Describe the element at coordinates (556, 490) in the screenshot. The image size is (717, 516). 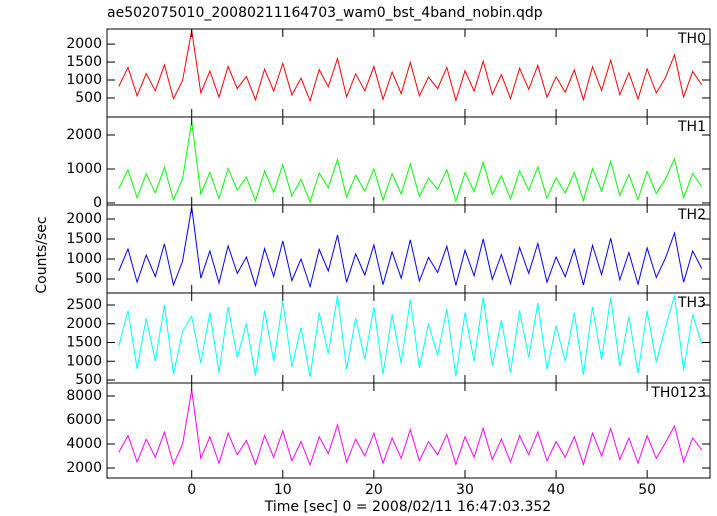
I see `x-tick-label: 40` at that location.